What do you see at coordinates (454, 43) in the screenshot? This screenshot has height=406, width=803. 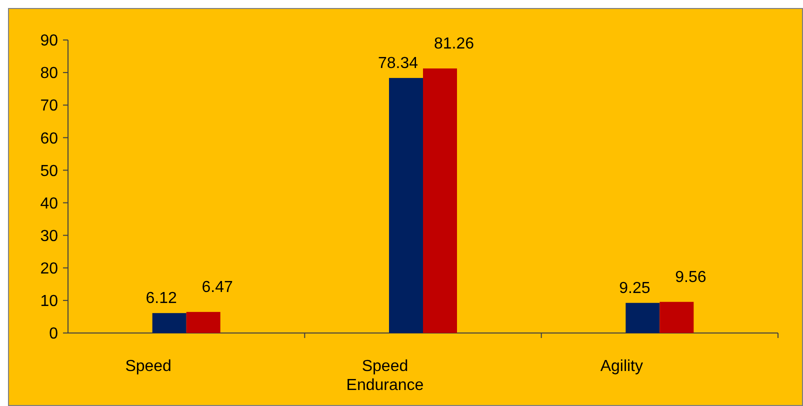 I see `data-label: 81.26` at bounding box center [454, 43].